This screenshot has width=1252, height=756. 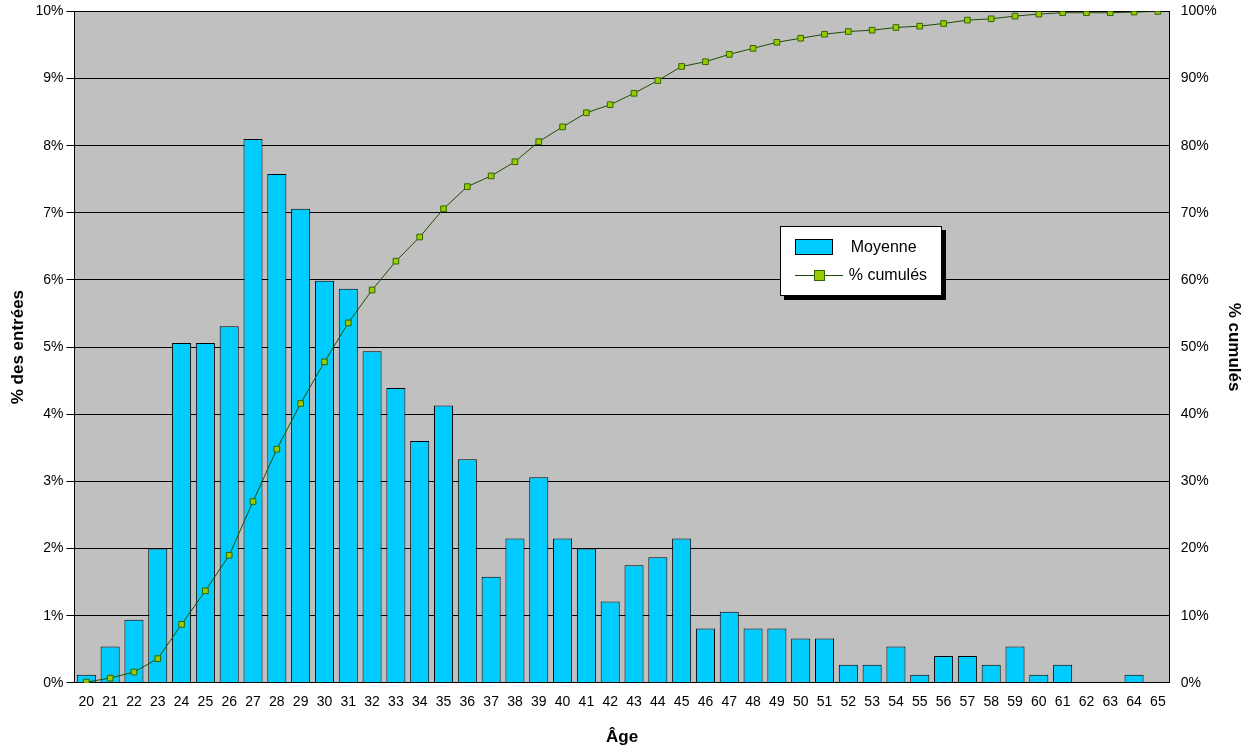 I want to click on y-tick-label: 10%, so click(x=49, y=10).